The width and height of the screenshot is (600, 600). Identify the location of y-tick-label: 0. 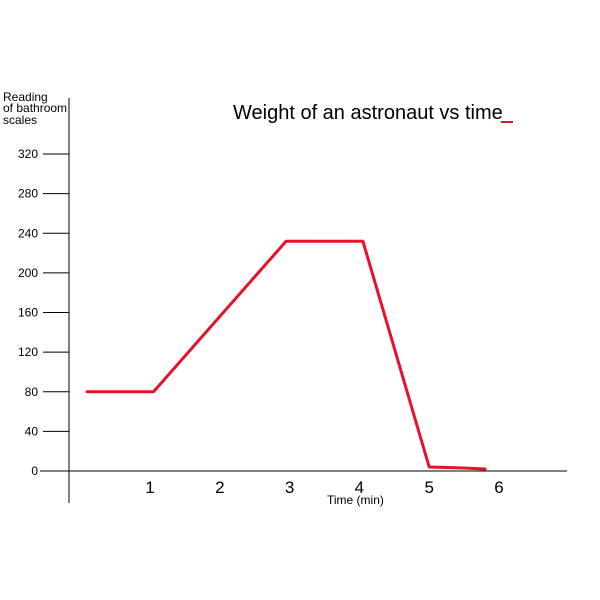
(34, 471).